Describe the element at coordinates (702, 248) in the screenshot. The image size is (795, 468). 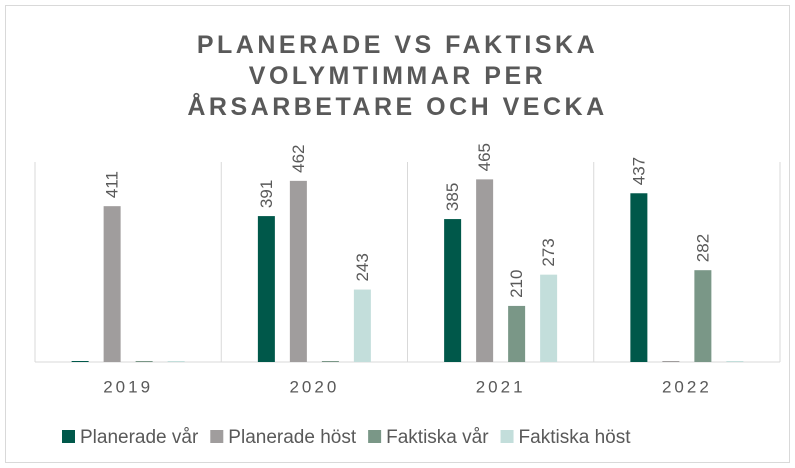
I see `data-label: 282` at that location.